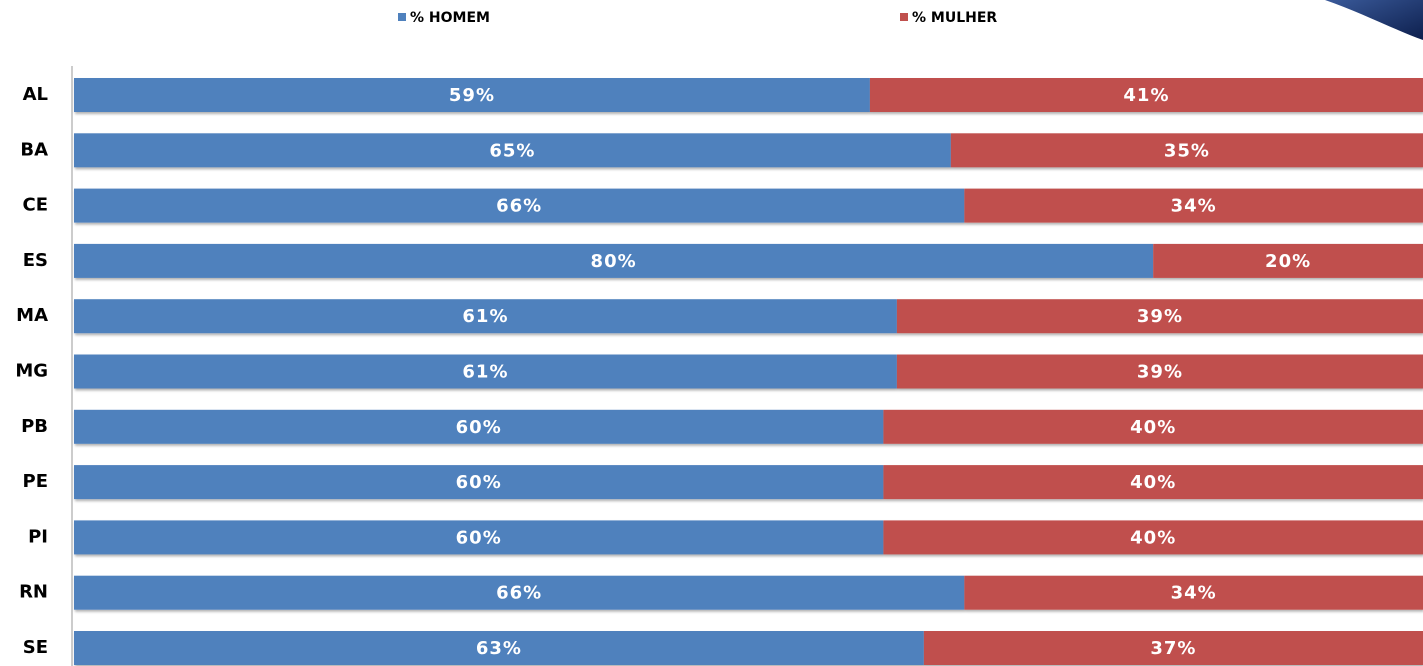  Describe the element at coordinates (35, 647) in the screenshot. I see `y-tick-label: SE` at that location.